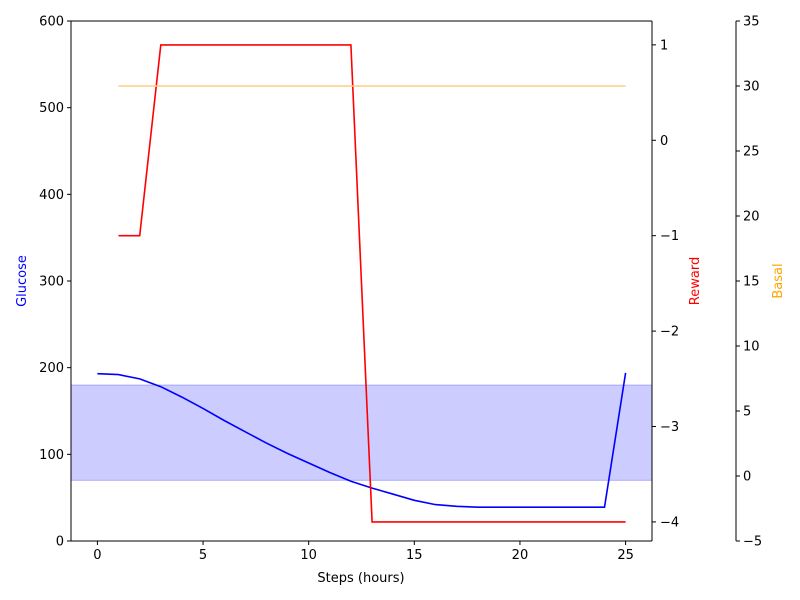  Describe the element at coordinates (51, 22) in the screenshot. I see `glucose-tick-label: 600` at that location.